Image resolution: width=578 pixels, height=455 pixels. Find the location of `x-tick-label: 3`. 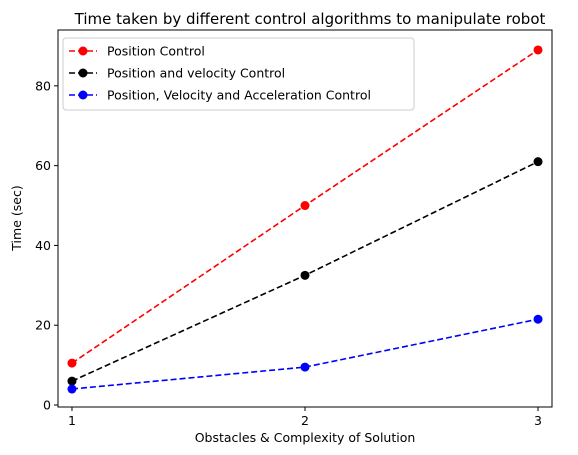

x-tick-label: 3 is located at coordinates (538, 420).